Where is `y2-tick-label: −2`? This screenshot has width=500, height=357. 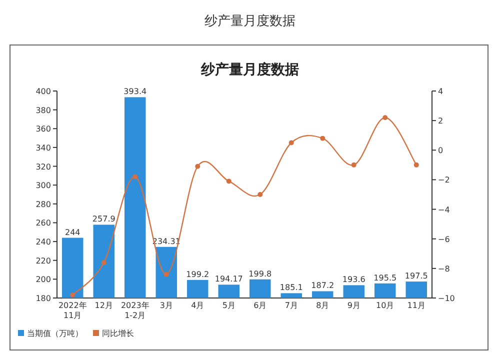
y2-tick-label: −2 is located at coordinates (444, 180).